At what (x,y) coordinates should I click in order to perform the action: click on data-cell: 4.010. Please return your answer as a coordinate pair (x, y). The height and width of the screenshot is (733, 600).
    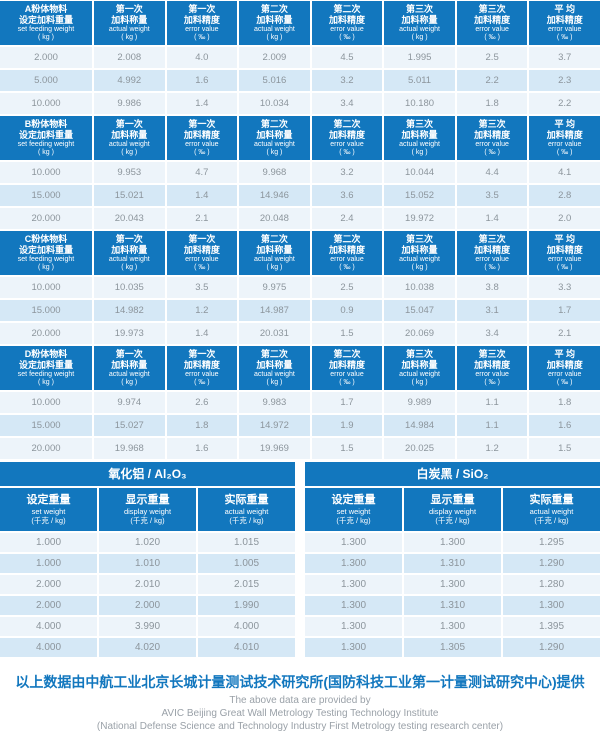
    Looking at the image, I should click on (246, 647).